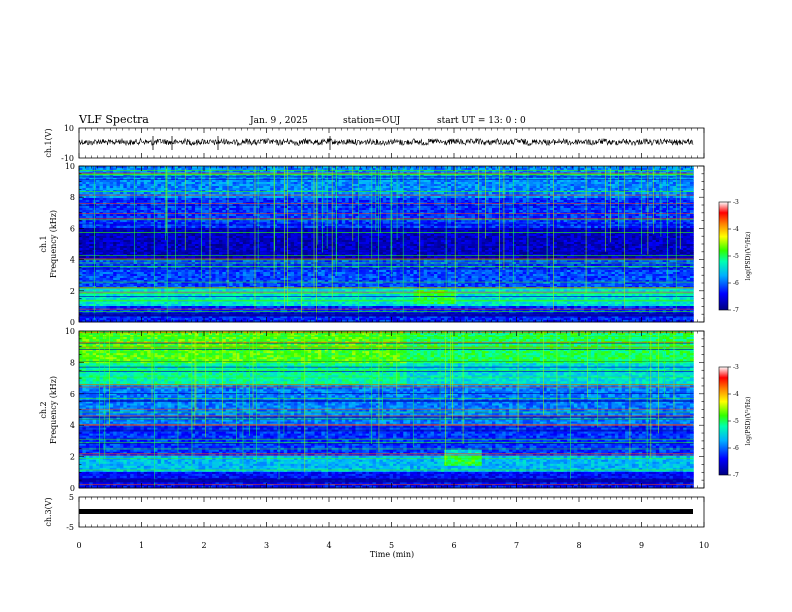  I want to click on ch1-colorbar-ticks: -3 -4 -5 -6 -7, so click(733, 256).